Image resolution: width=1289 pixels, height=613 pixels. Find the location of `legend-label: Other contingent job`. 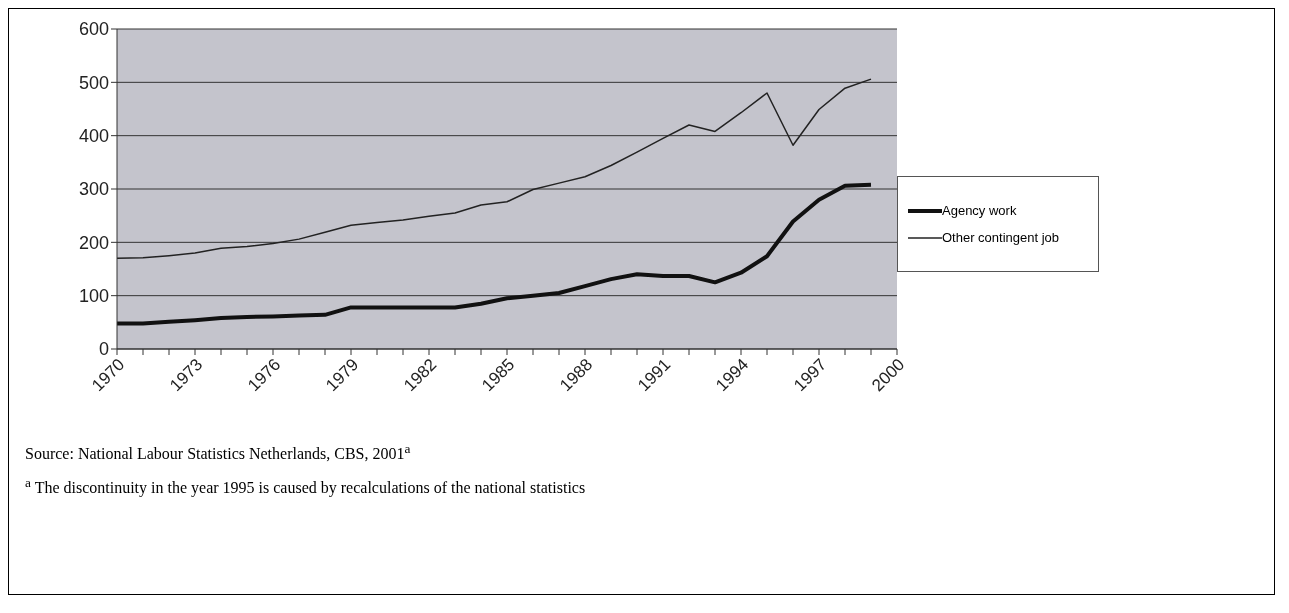

legend-label: Other contingent job is located at coordinates (1001, 237).